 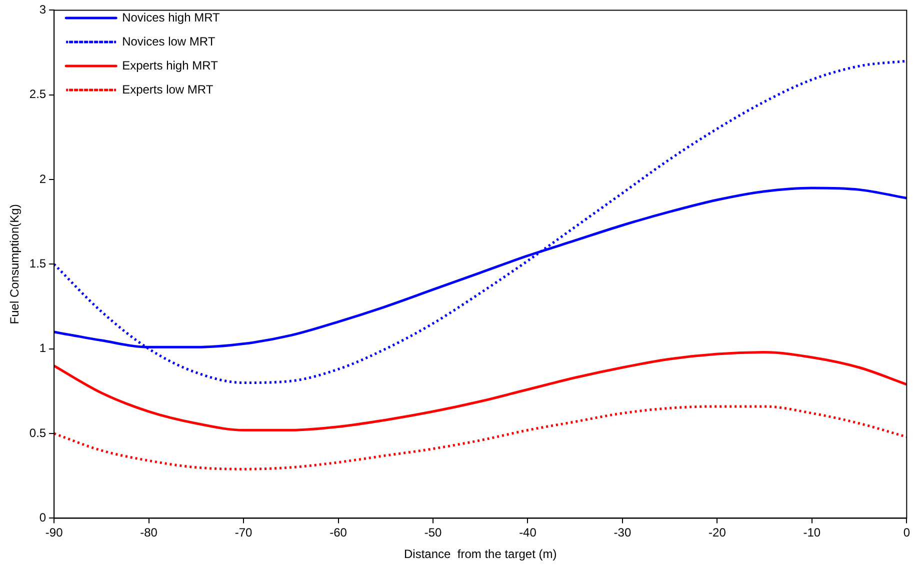 I want to click on y-tick-label: 0.5, so click(x=37, y=433).